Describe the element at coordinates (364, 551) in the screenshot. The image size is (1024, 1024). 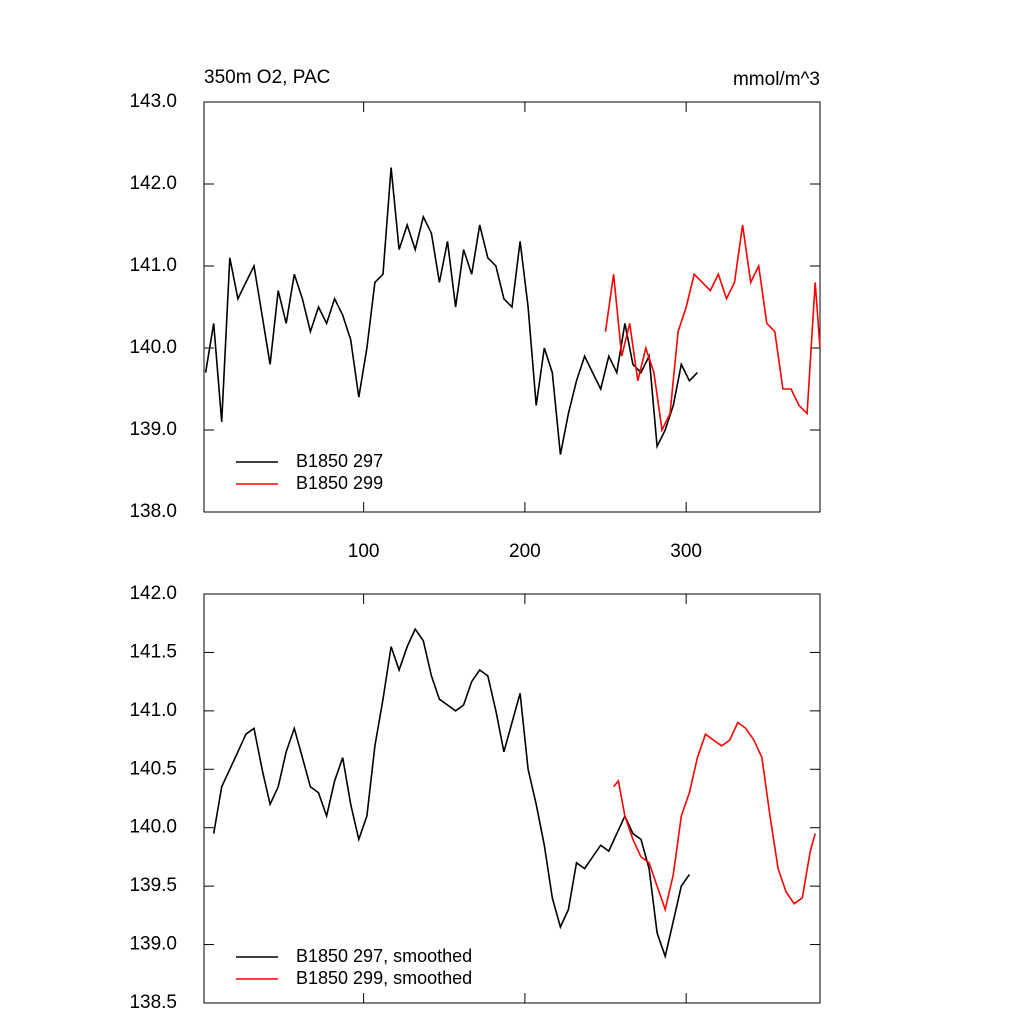
I see `x-tick-label: 100` at that location.